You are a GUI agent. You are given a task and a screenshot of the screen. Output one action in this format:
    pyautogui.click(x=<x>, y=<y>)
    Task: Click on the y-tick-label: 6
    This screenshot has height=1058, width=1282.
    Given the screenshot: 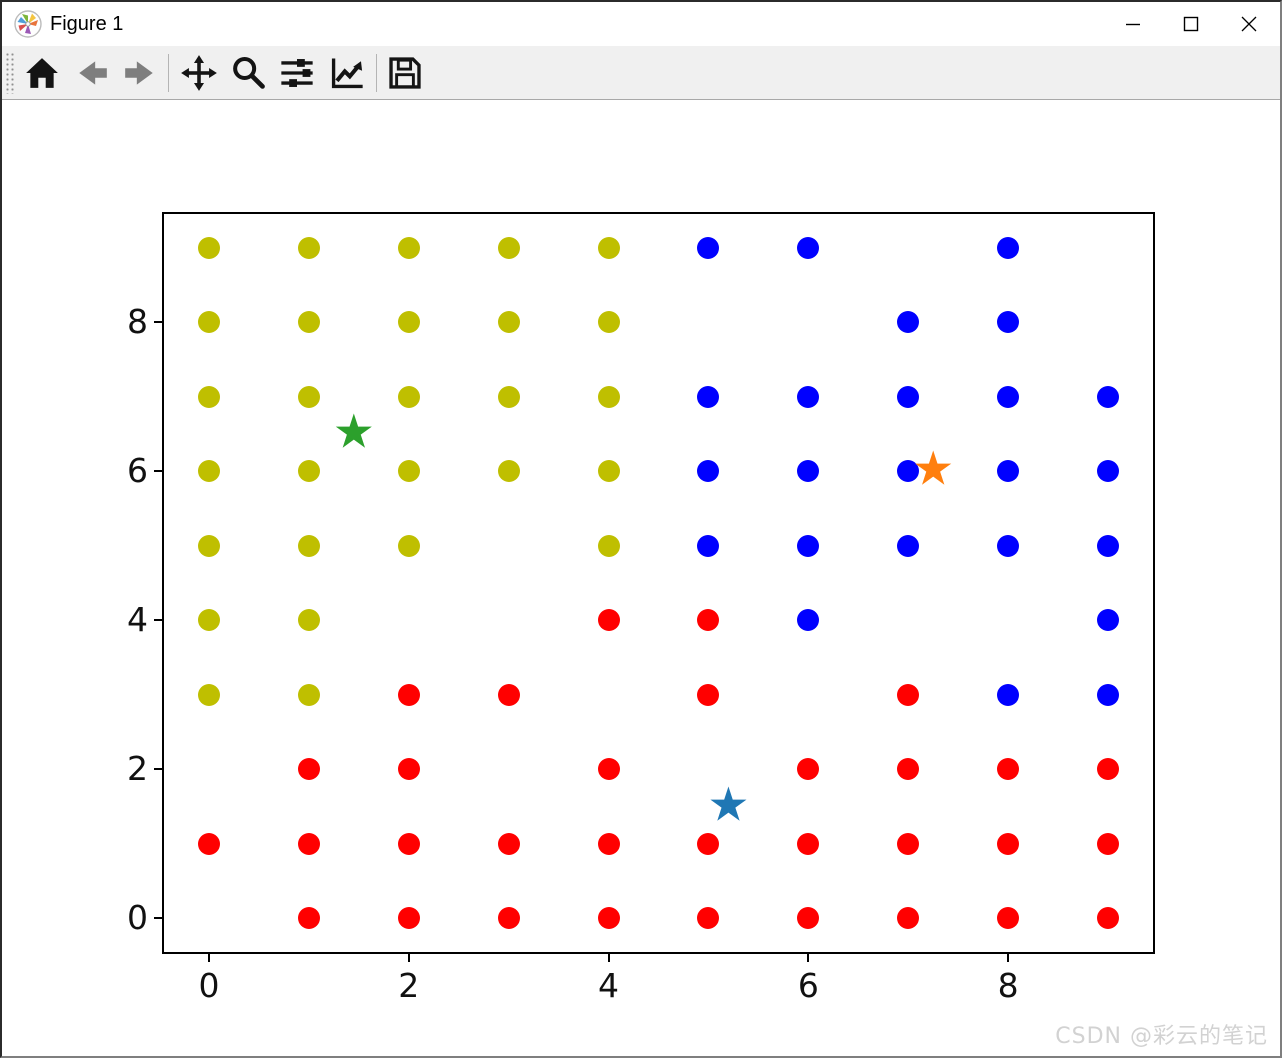 What is the action you would take?
    pyautogui.click(x=137, y=471)
    